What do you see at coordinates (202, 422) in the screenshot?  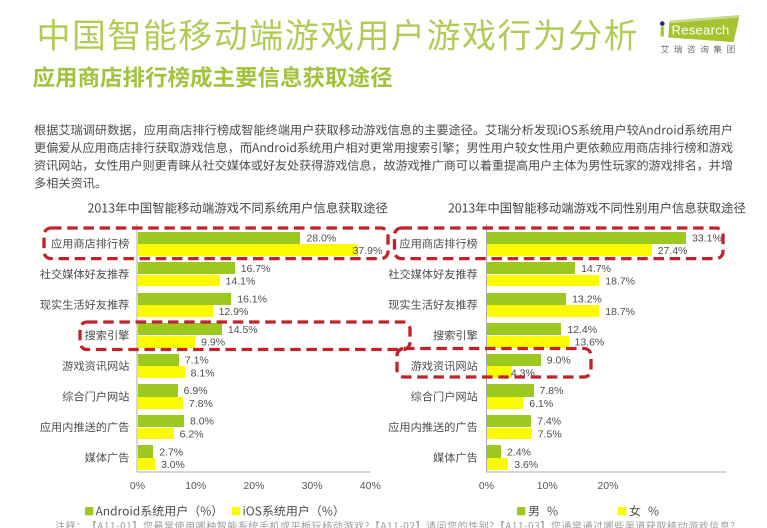 I see `svg-text: 8.0%` at bounding box center [202, 422].